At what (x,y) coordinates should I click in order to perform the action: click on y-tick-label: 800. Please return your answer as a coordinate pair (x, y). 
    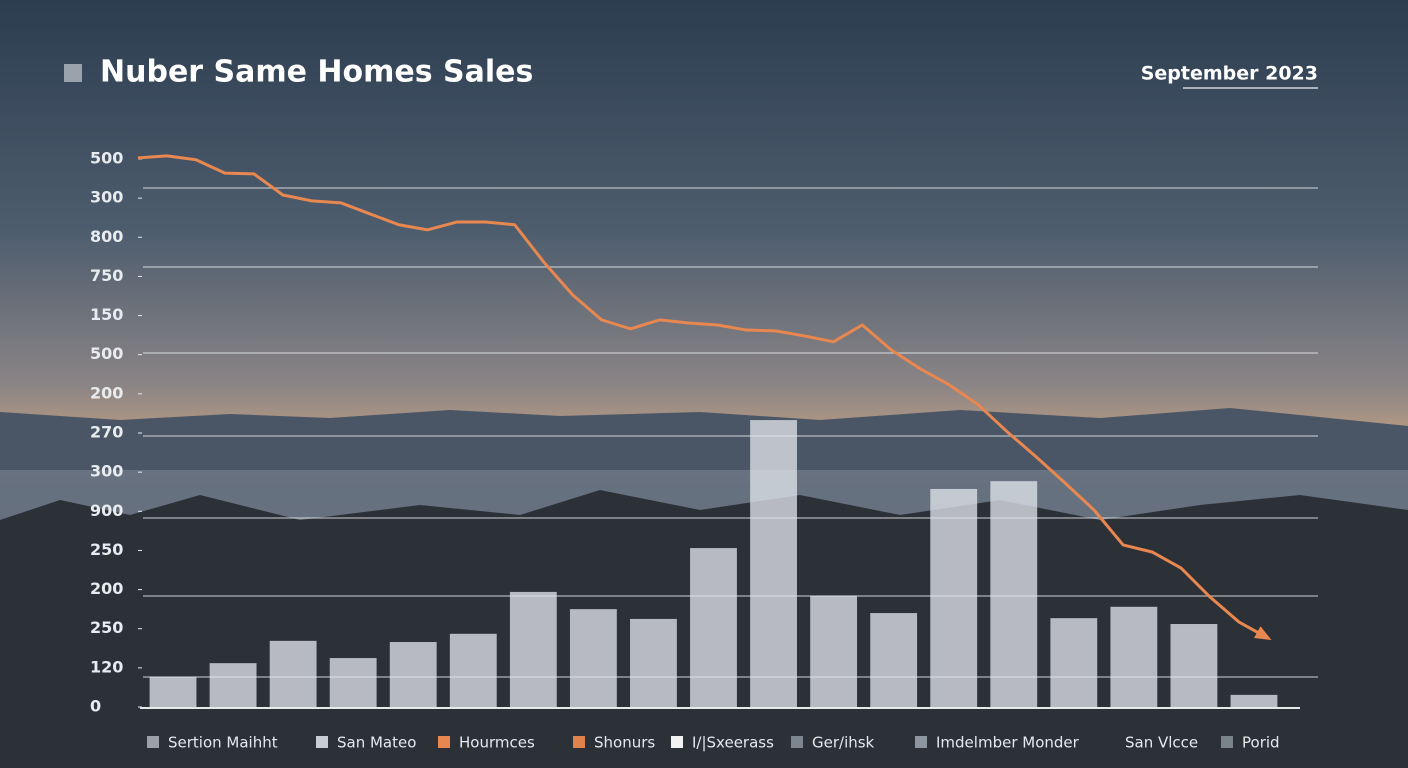
    Looking at the image, I should click on (106, 236).